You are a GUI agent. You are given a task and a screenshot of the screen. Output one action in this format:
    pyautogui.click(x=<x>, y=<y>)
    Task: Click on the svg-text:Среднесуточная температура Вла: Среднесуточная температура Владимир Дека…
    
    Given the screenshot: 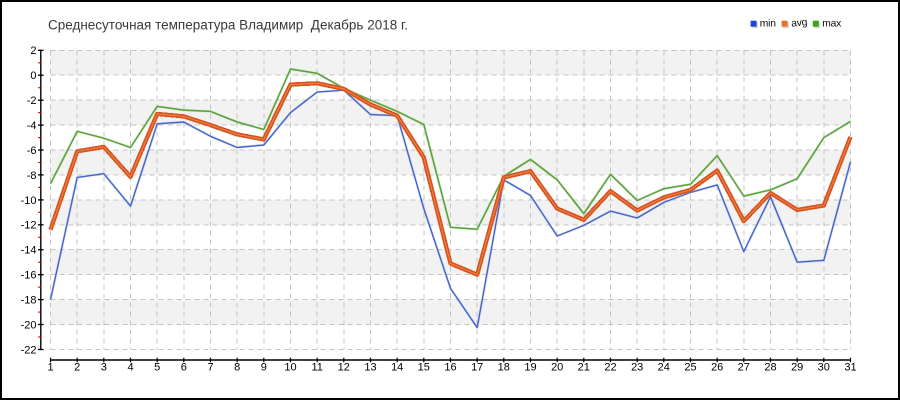 What is the action you would take?
    pyautogui.click(x=228, y=25)
    